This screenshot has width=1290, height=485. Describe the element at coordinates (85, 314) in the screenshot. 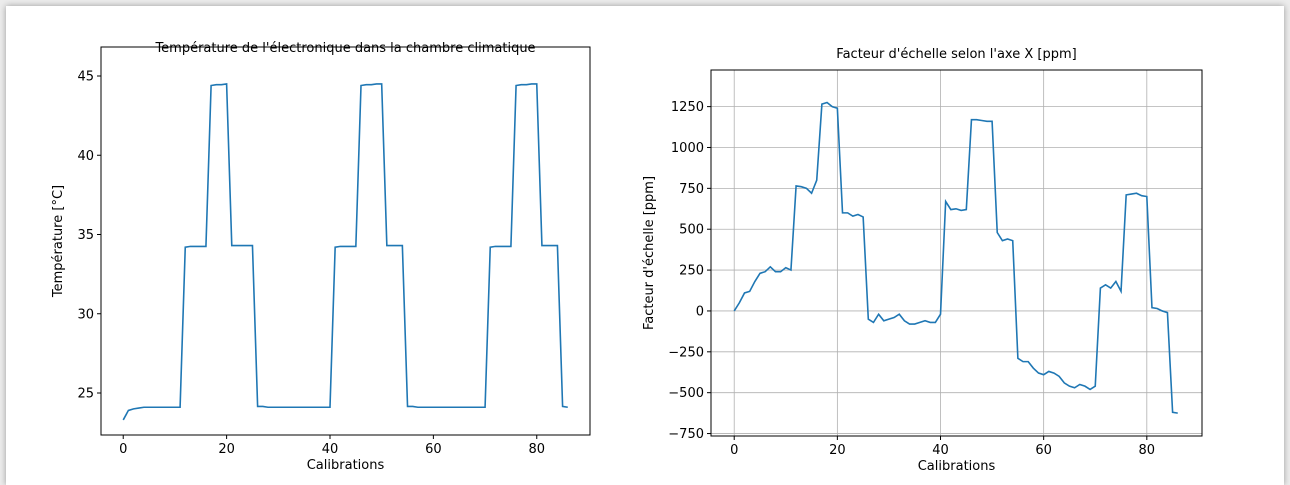

I see `y-tick-label: 30` at that location.